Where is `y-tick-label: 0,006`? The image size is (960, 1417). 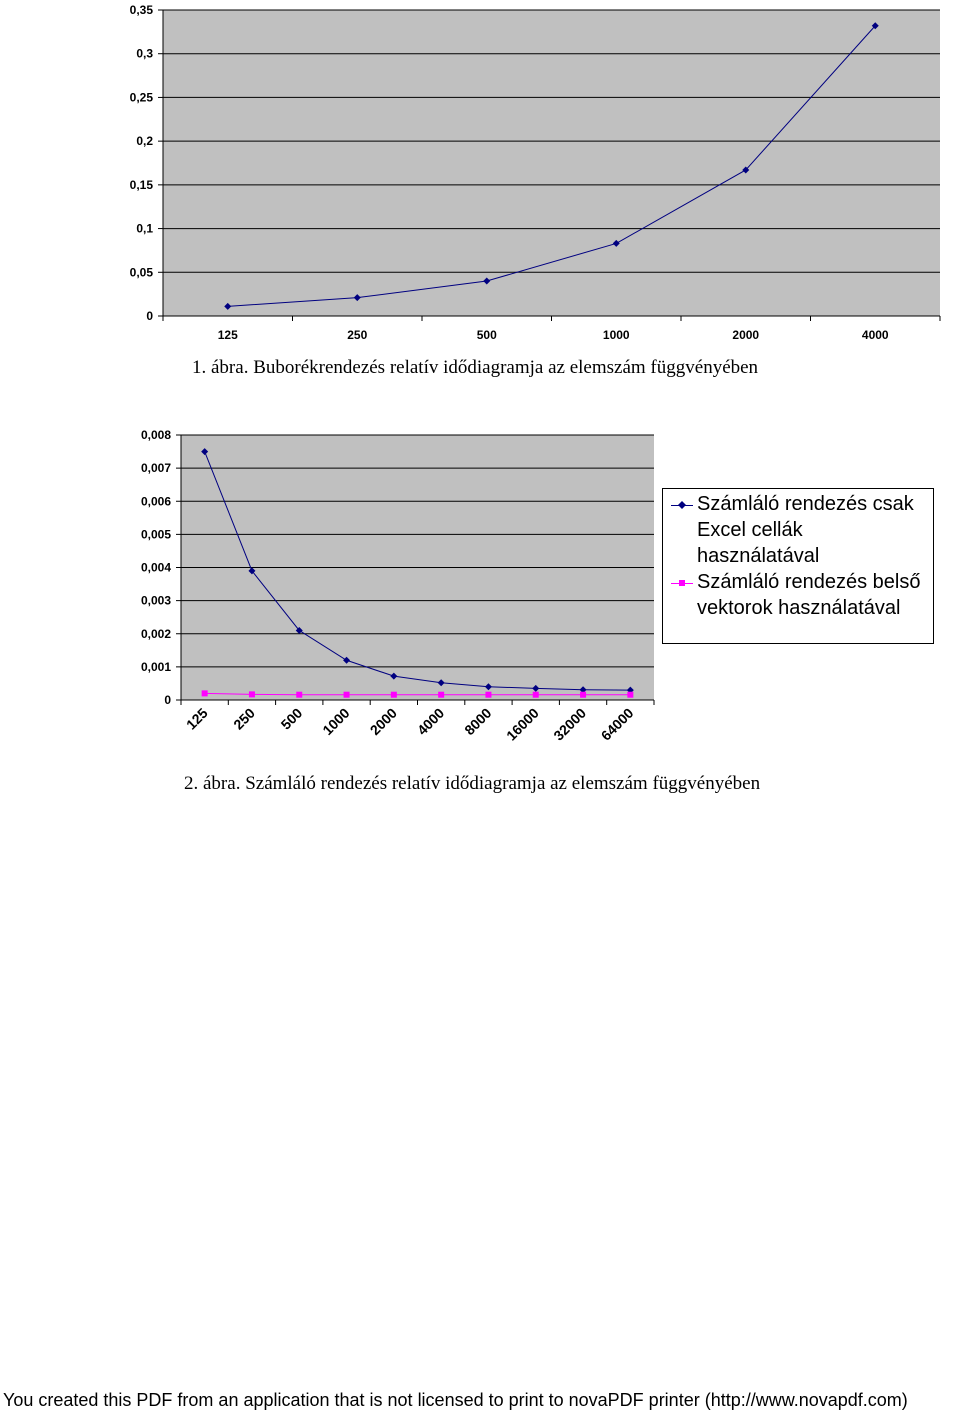
y-tick-label: 0,006 is located at coordinates (156, 501).